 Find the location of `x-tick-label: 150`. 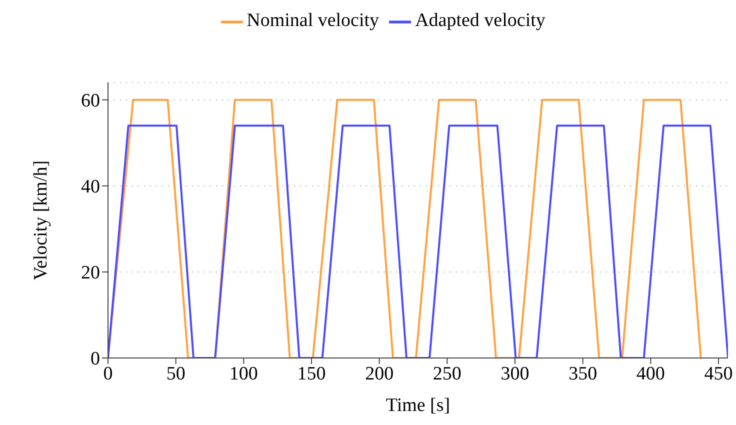

x-tick-label: 150 is located at coordinates (311, 373).